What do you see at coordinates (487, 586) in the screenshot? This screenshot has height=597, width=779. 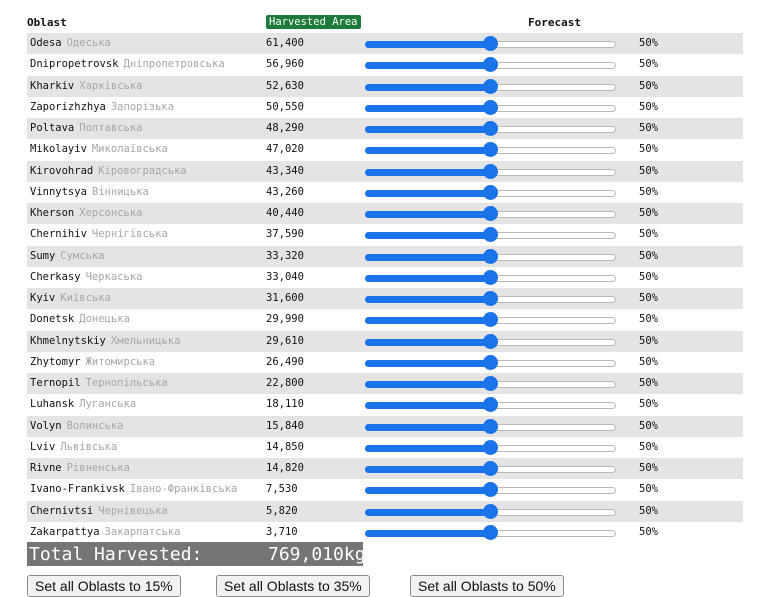 I see `set-all-50-button: Set all Oblasts to 50%` at bounding box center [487, 586].